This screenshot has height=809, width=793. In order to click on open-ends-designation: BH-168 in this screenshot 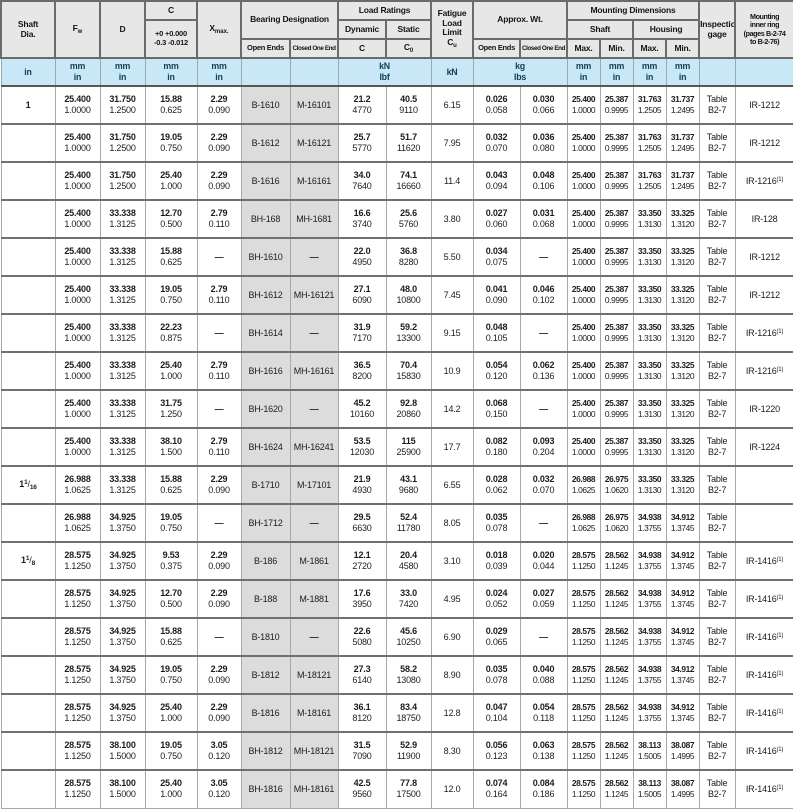, I will do `click(265, 219)`.